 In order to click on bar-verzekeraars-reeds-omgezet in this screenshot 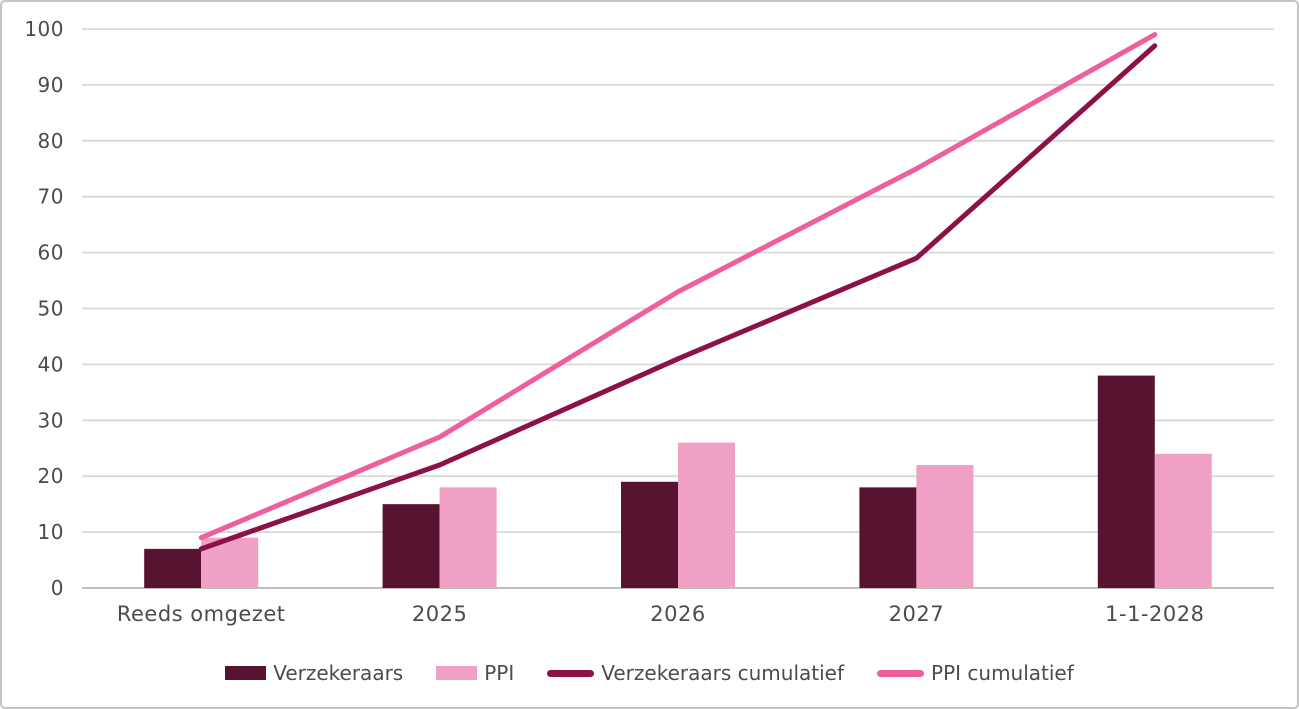, I will do `click(173, 568)`.